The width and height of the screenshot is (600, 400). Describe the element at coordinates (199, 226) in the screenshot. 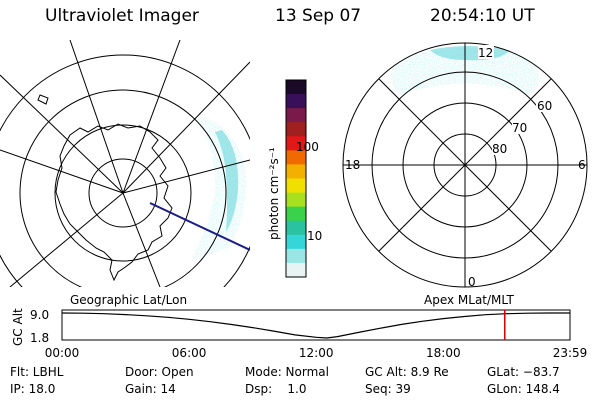

I see `satellite-track` at that location.